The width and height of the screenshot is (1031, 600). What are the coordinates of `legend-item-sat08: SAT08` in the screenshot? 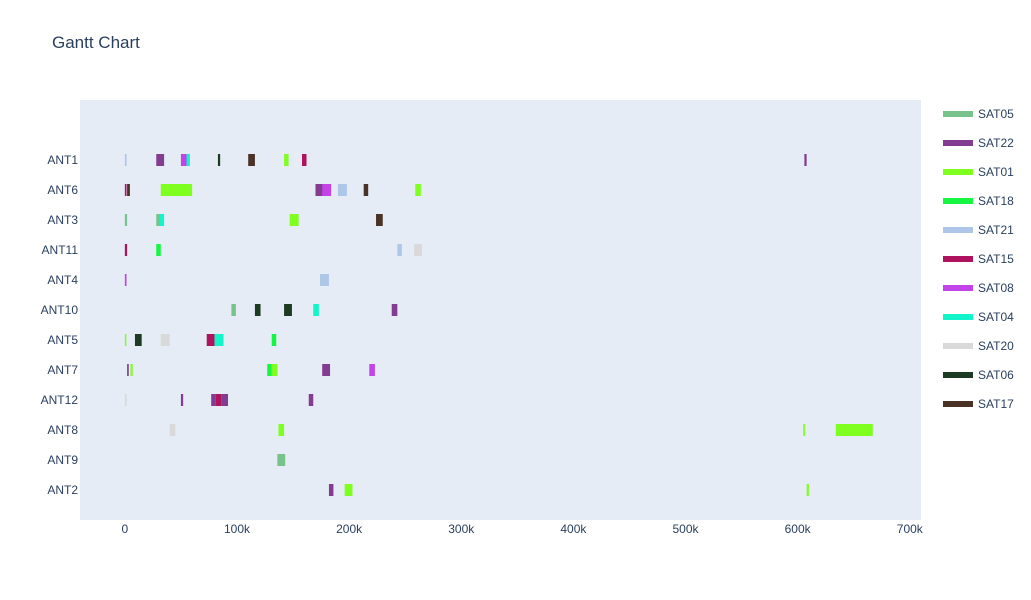 It's located at (978, 288).